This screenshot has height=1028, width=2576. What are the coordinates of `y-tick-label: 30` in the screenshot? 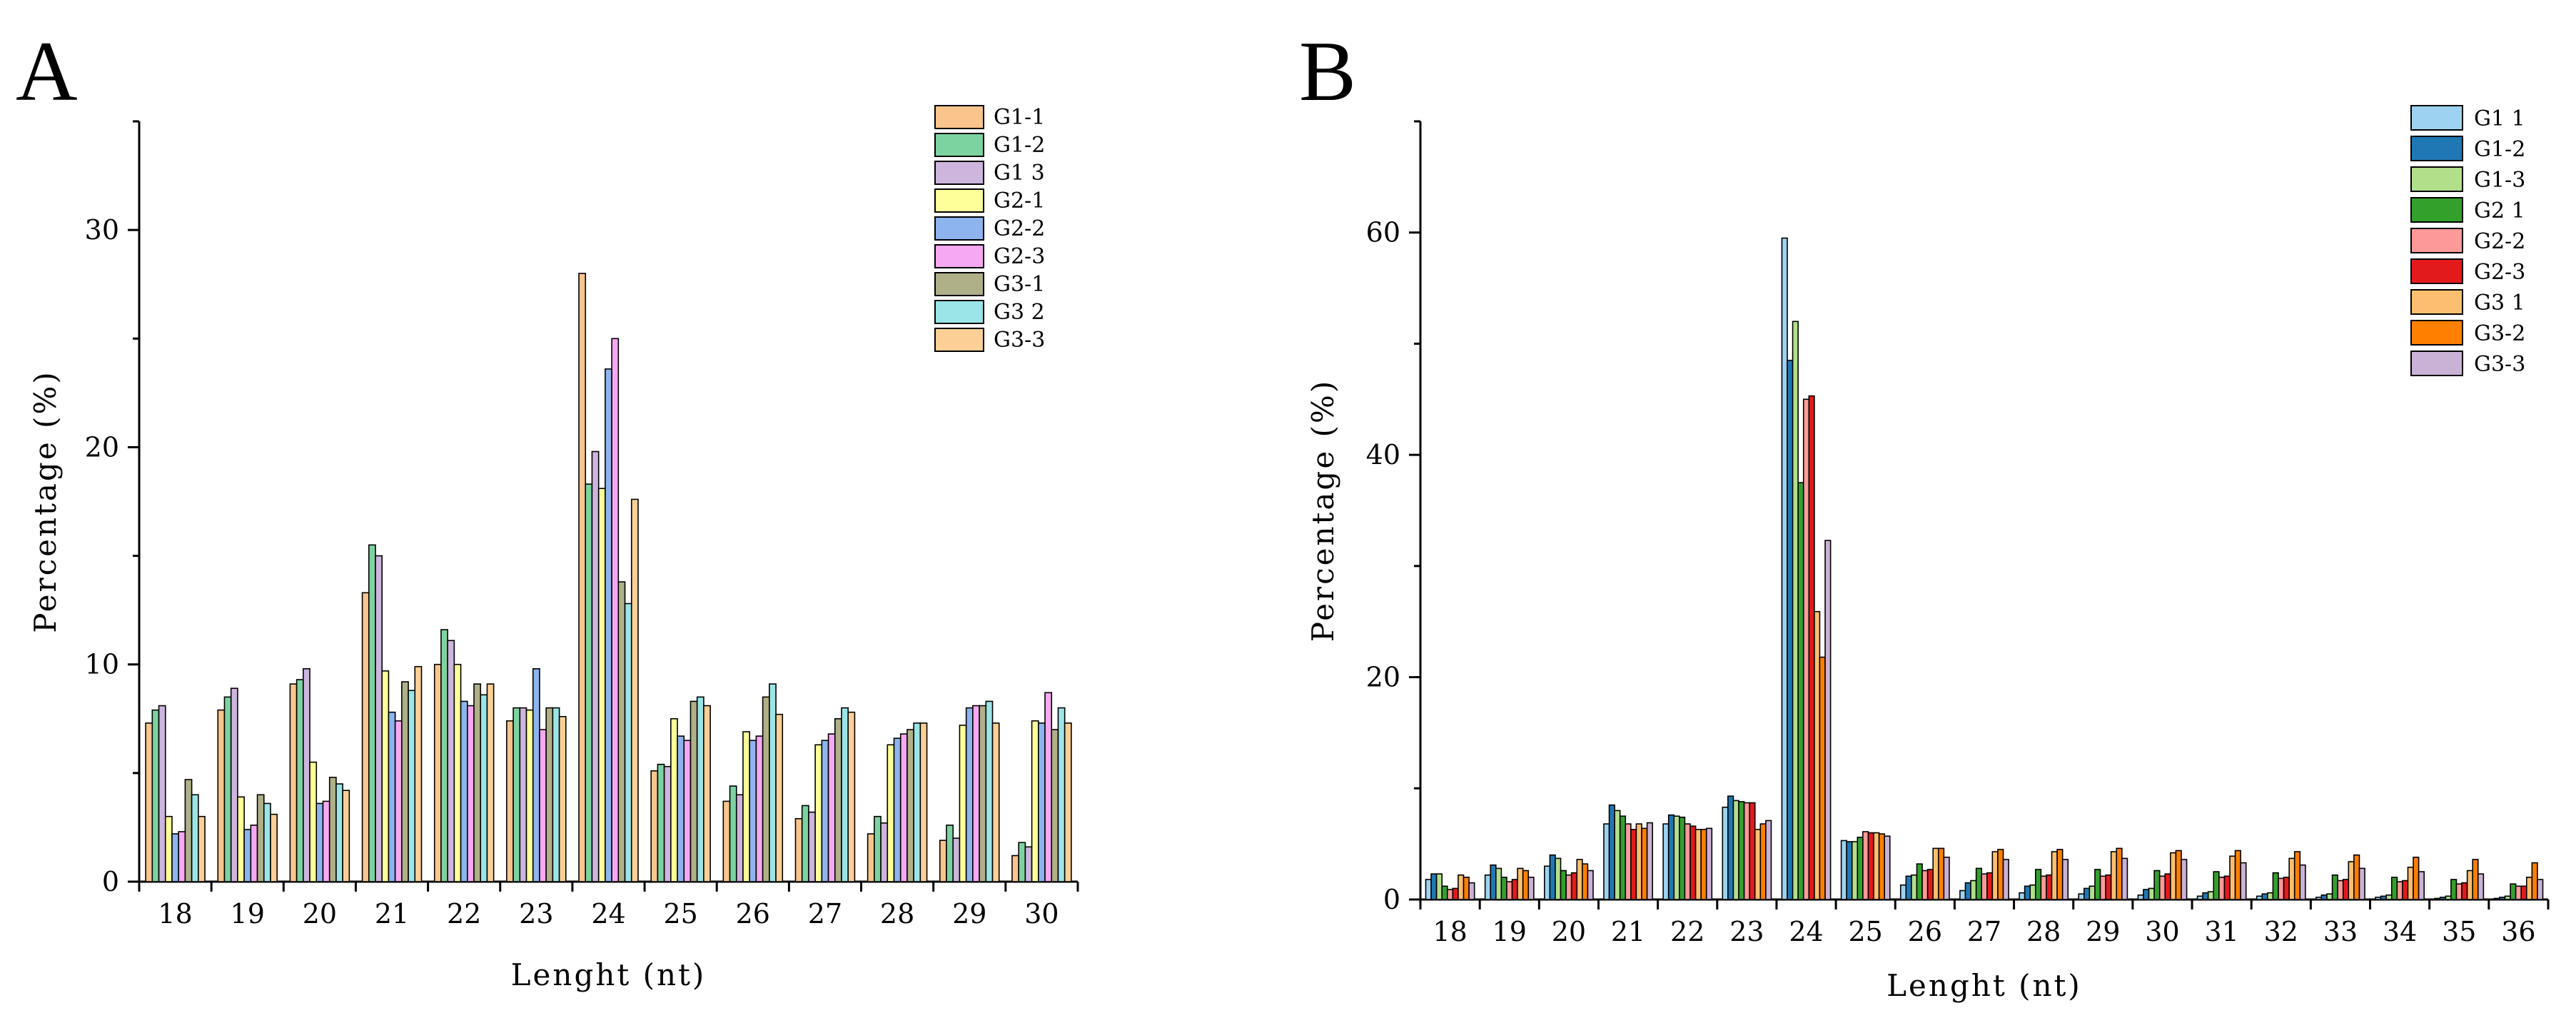 It's located at (102, 230).